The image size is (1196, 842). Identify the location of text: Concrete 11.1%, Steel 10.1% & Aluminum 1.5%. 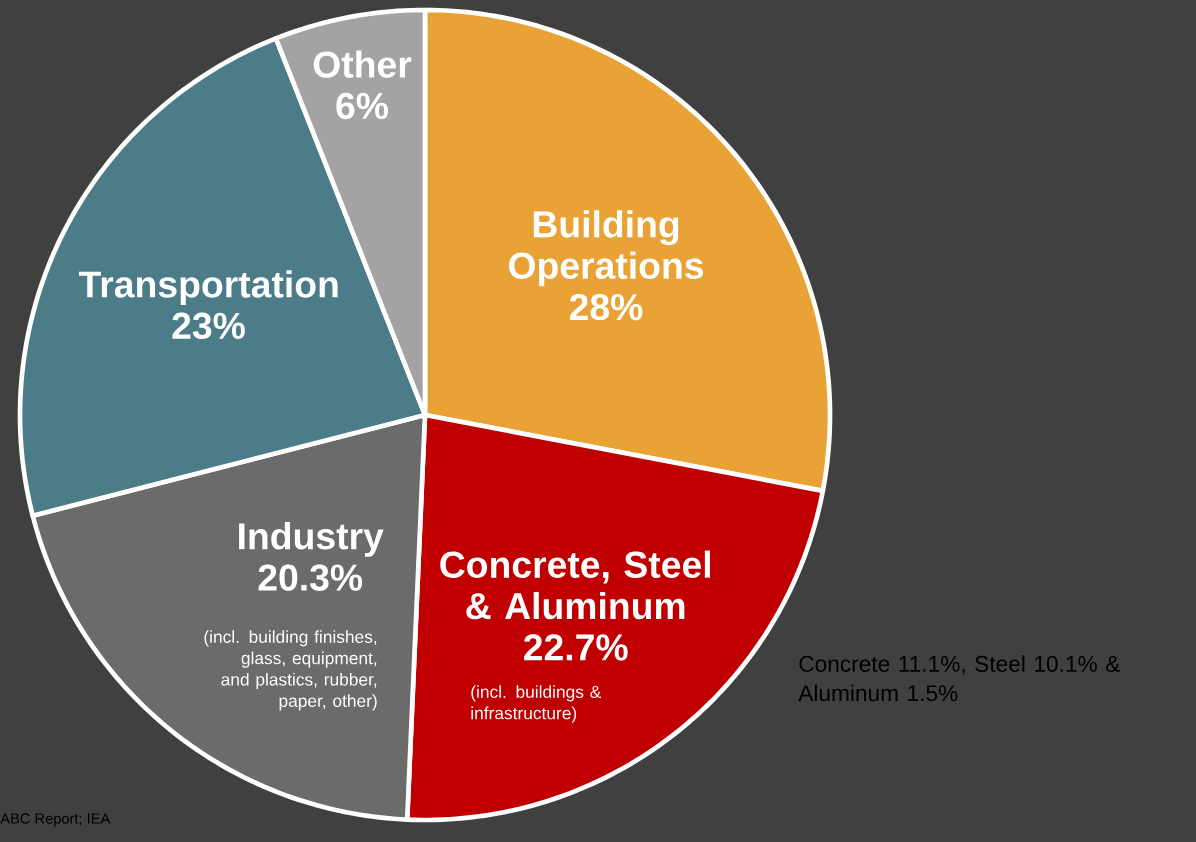
(959, 678).